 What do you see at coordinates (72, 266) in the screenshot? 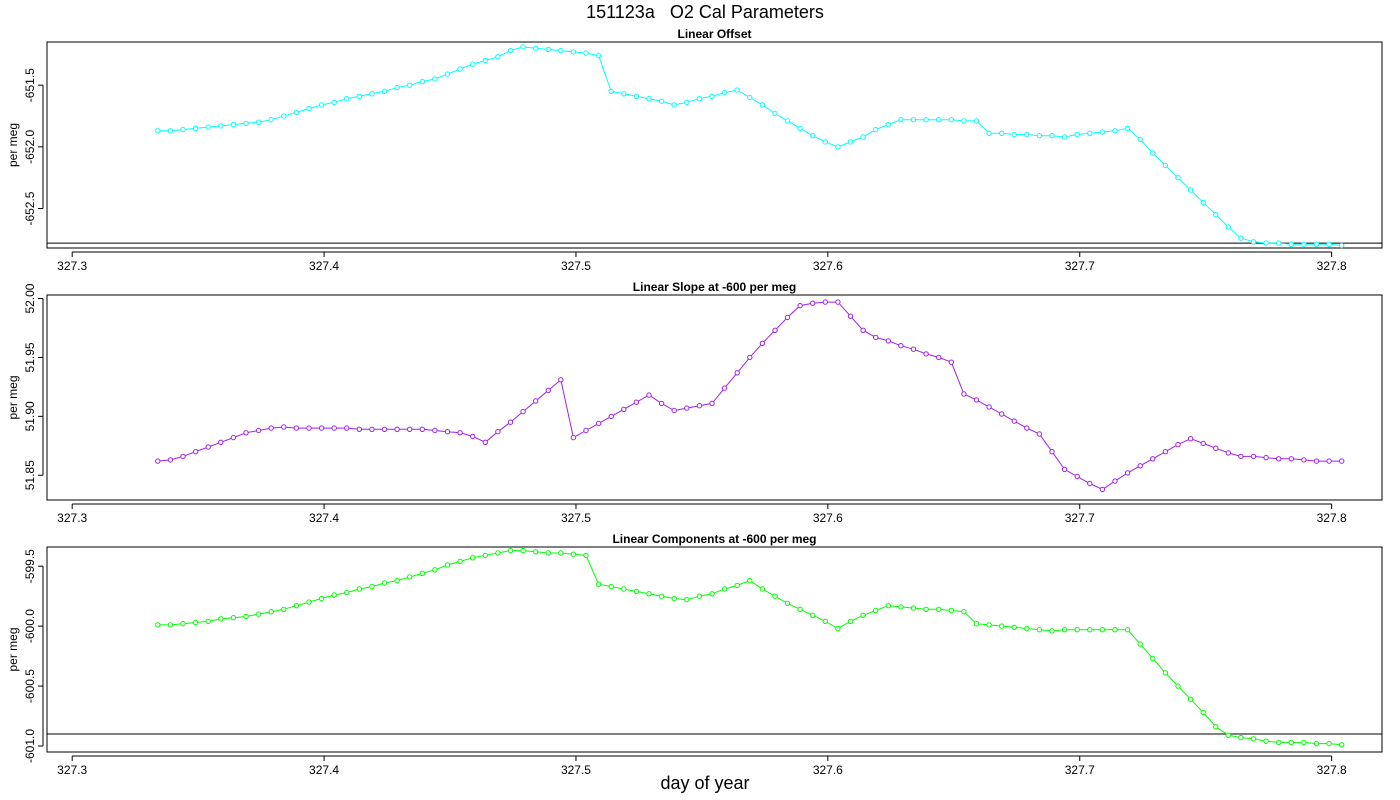
I see `x-tick-label: 327.3` at bounding box center [72, 266].